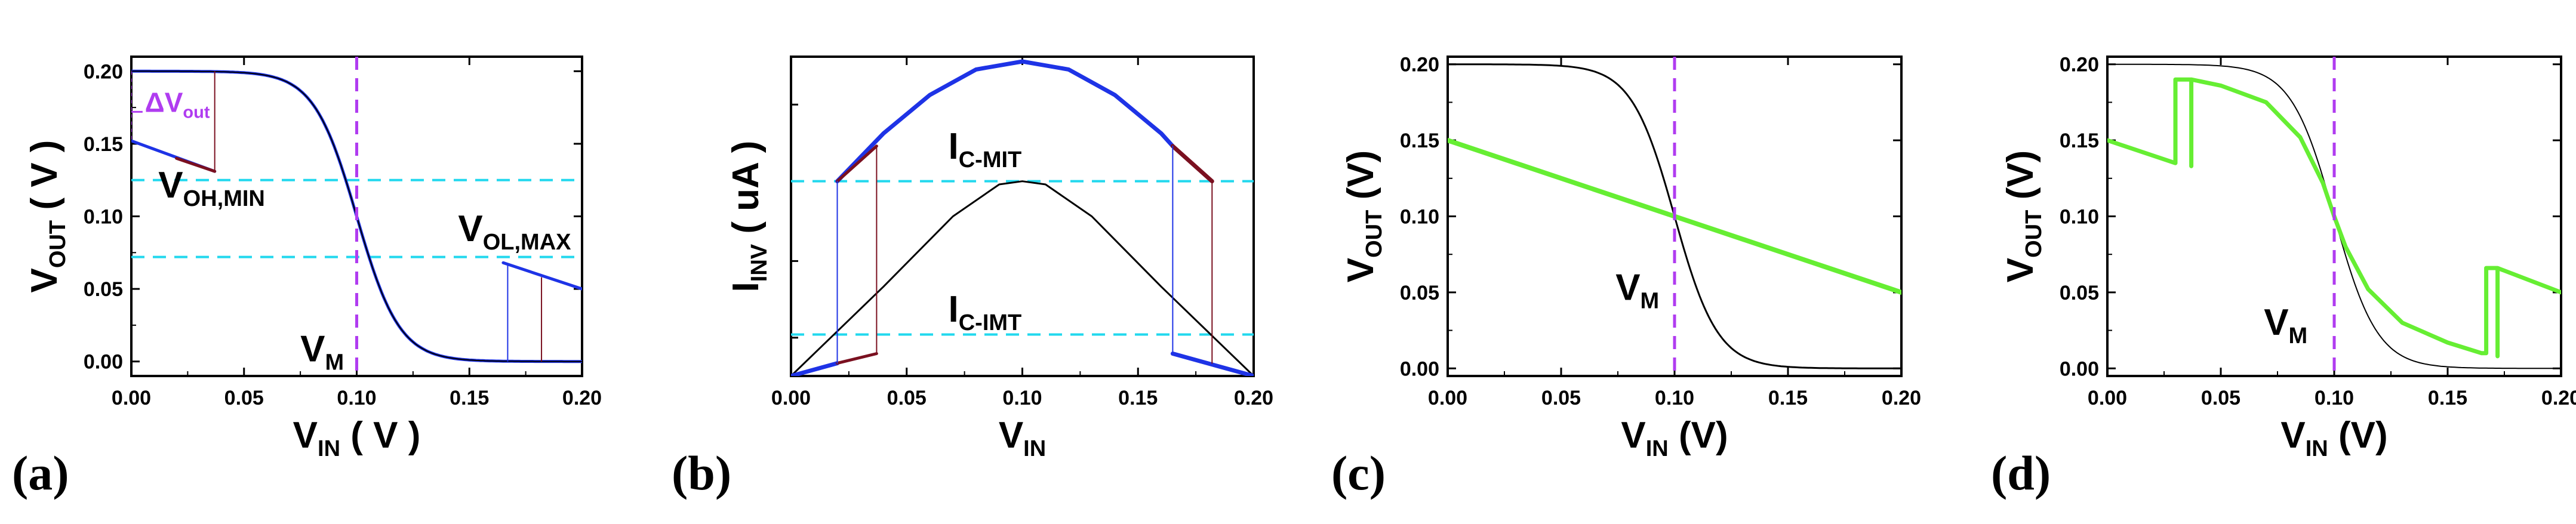  Describe the element at coordinates (1022, 278) in the screenshot. I see `series-insulator_current` at that location.